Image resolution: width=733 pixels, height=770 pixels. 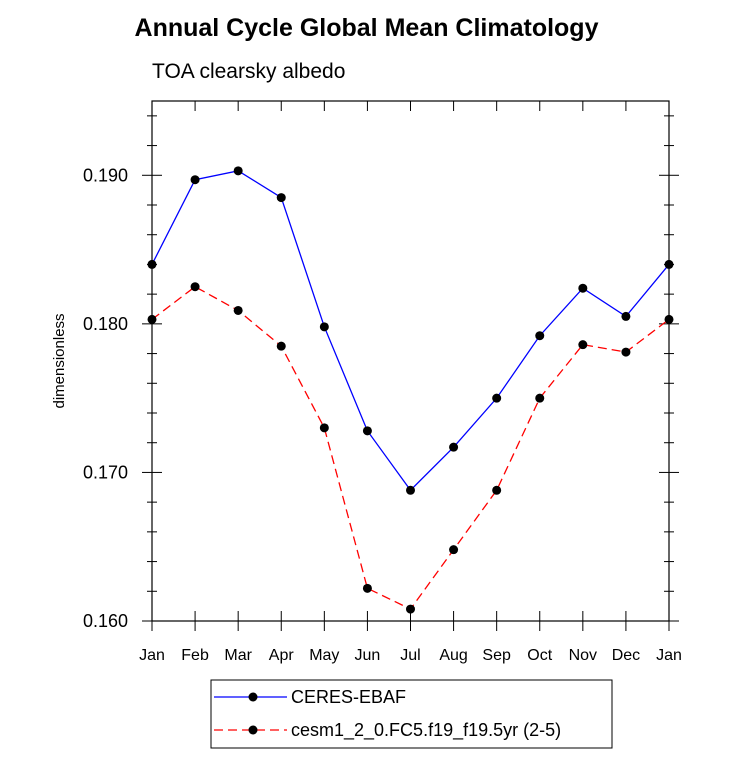 I want to click on x-tick-label: Mar, so click(x=238, y=655).